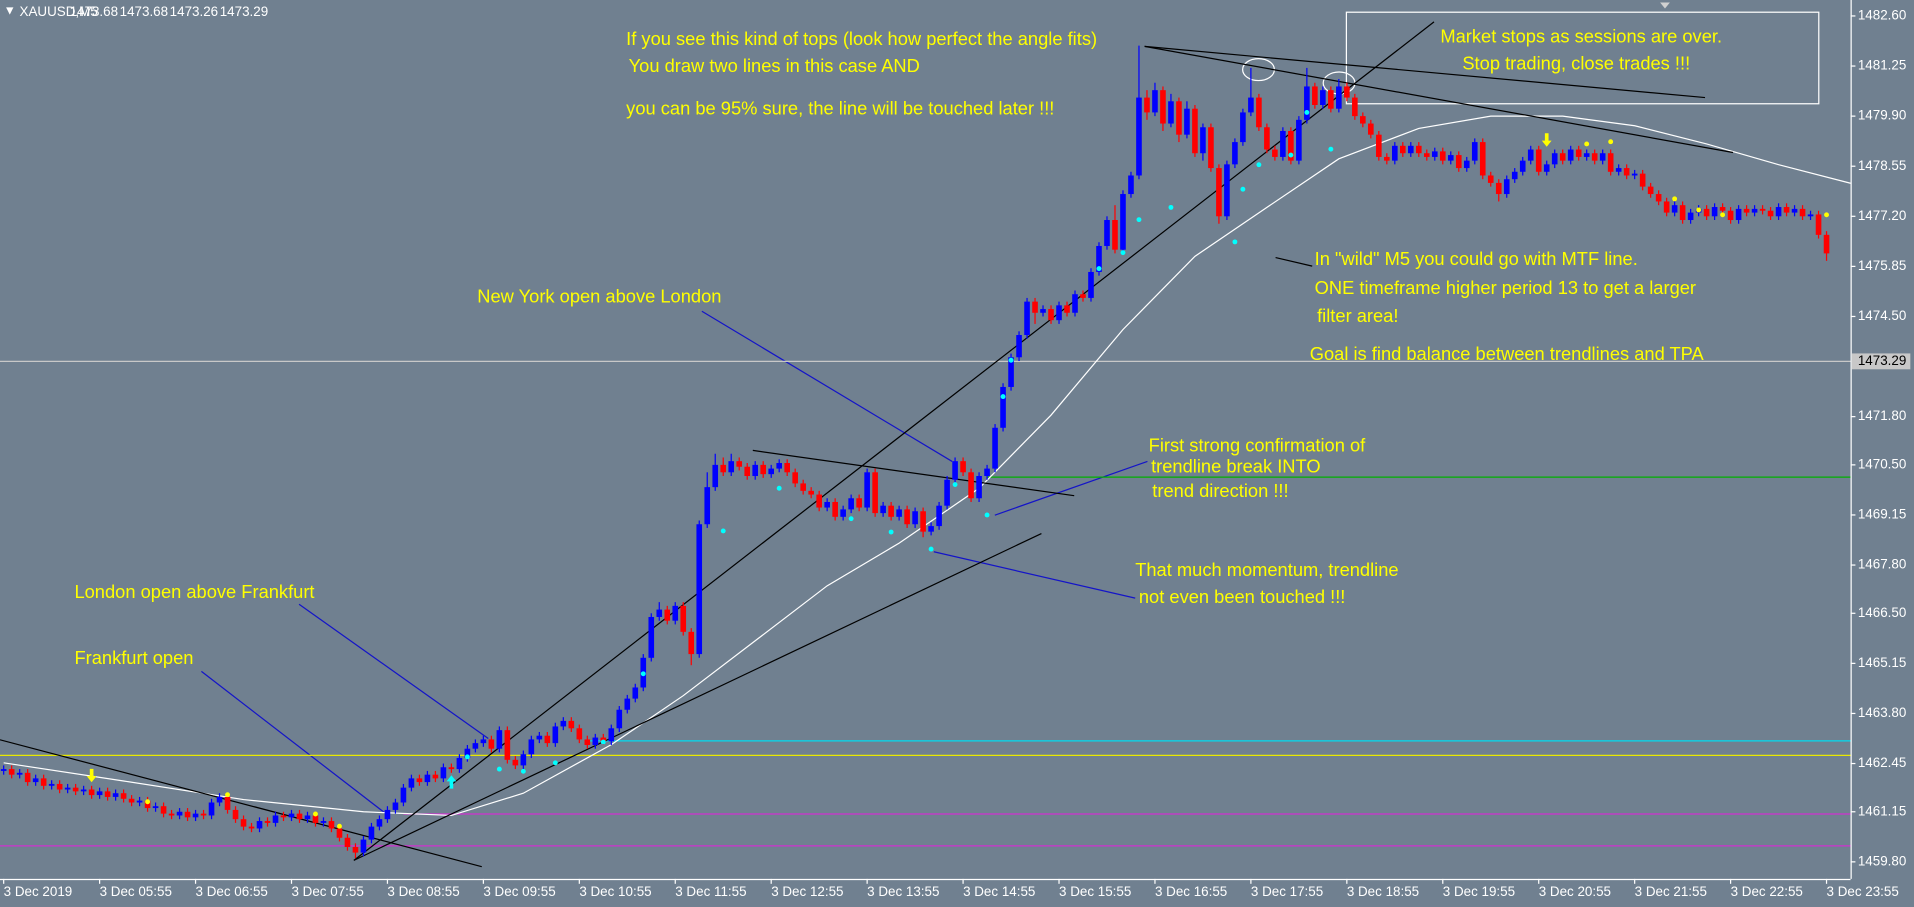 This screenshot has height=907, width=1914. What do you see at coordinates (1882, 662) in the screenshot?
I see `y-tick-label: 1465.15` at bounding box center [1882, 662].